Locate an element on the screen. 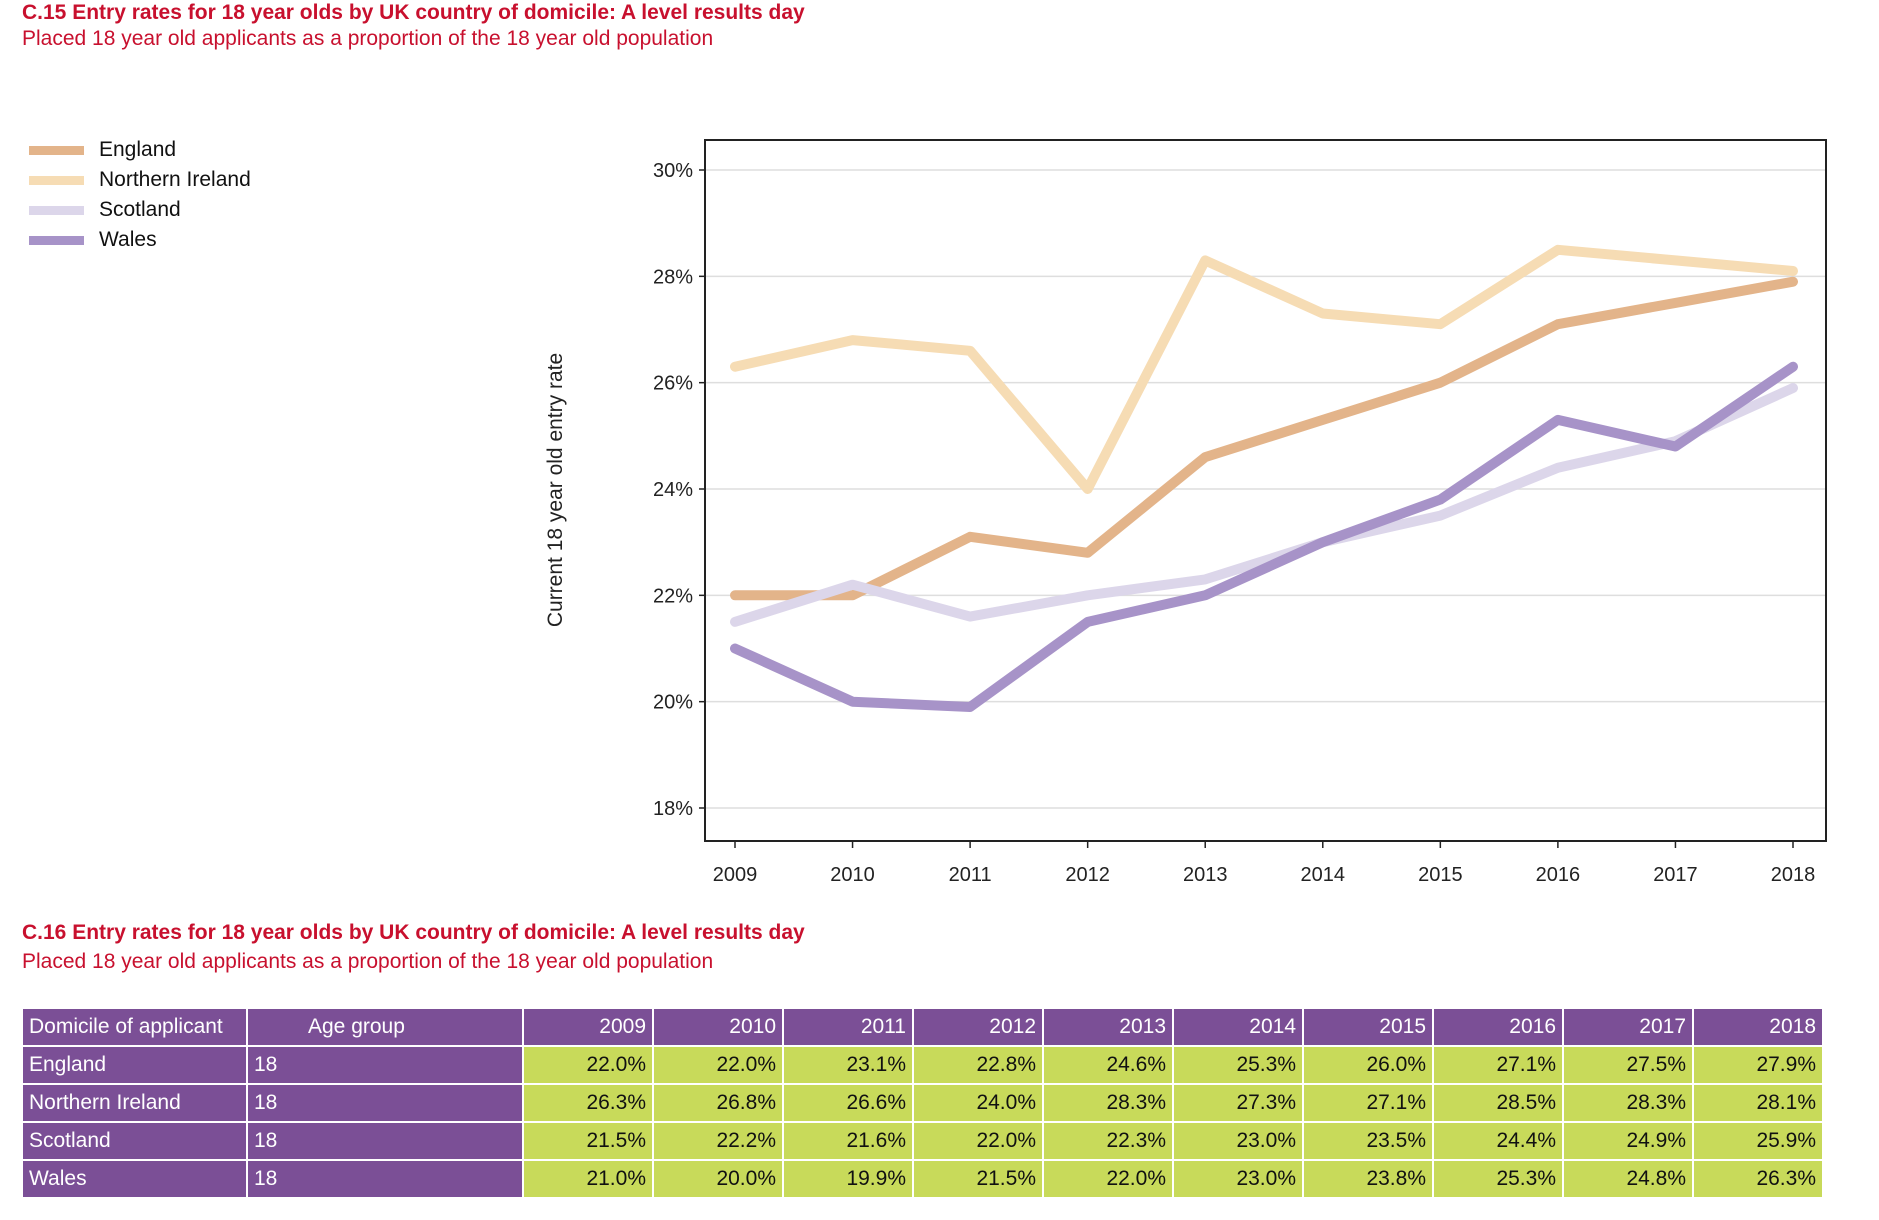 The image size is (1879, 1220). row-value: 23.5% is located at coordinates (1368, 1141).